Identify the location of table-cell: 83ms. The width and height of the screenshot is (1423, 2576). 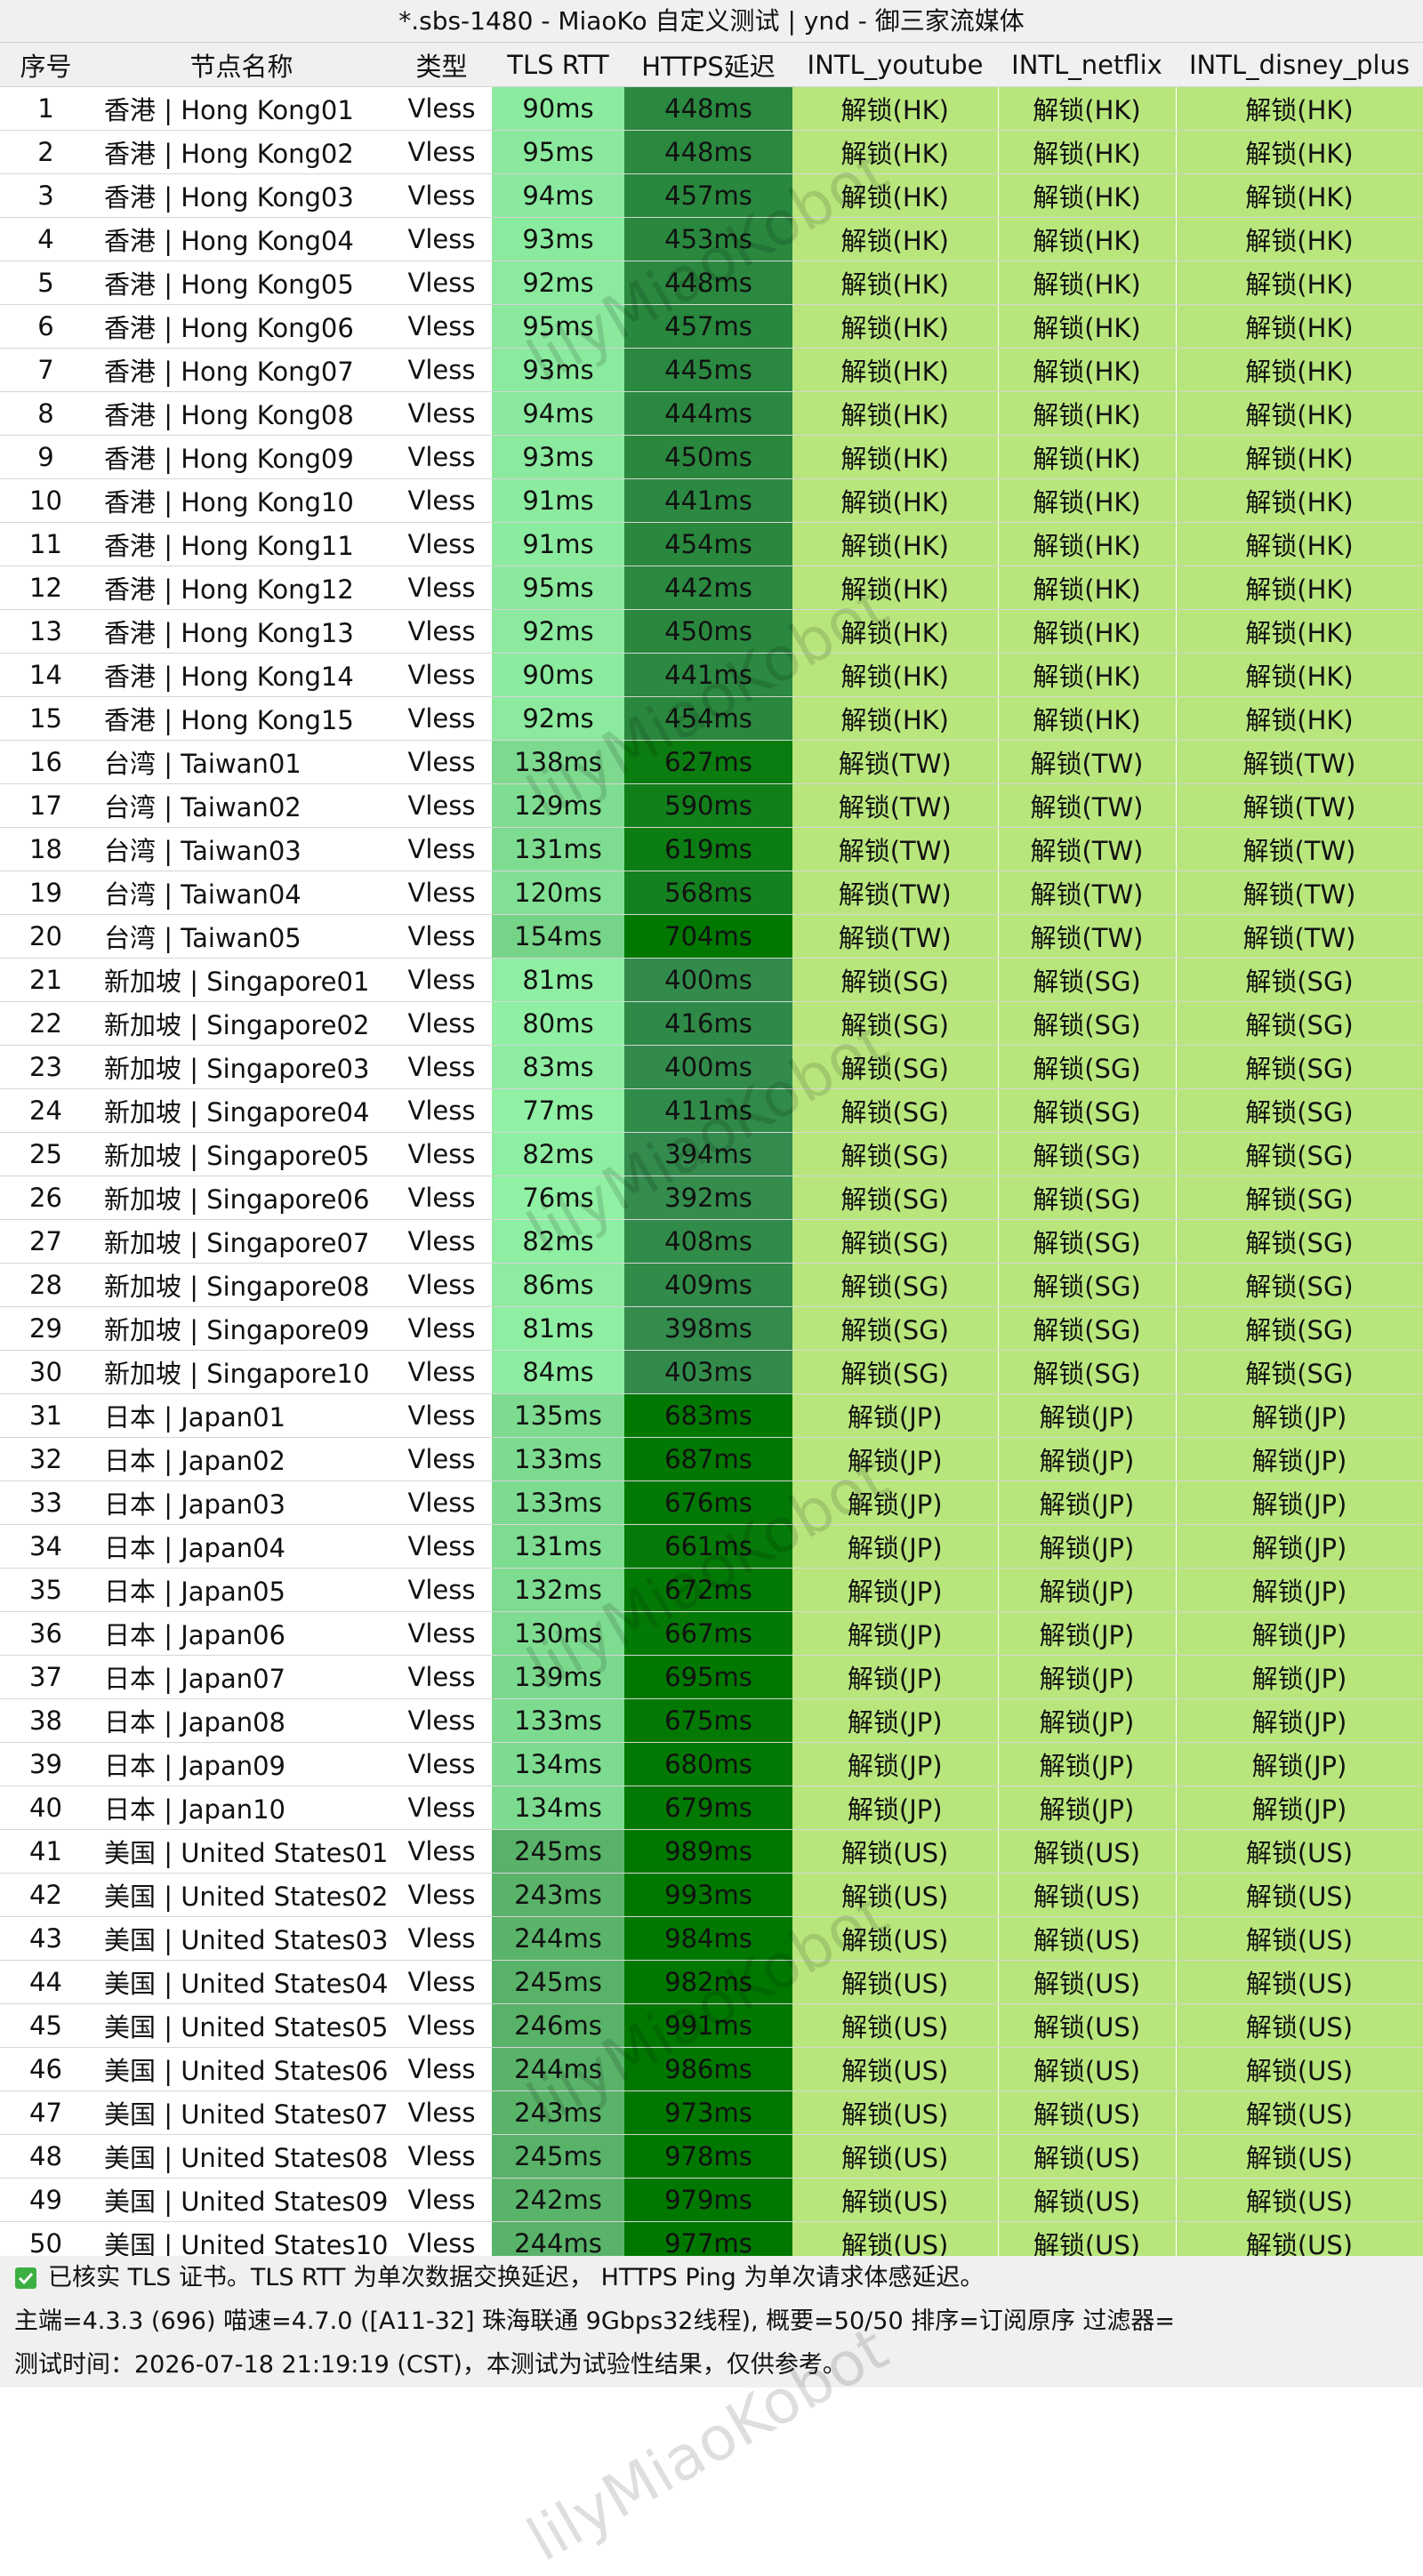
(558, 1067).